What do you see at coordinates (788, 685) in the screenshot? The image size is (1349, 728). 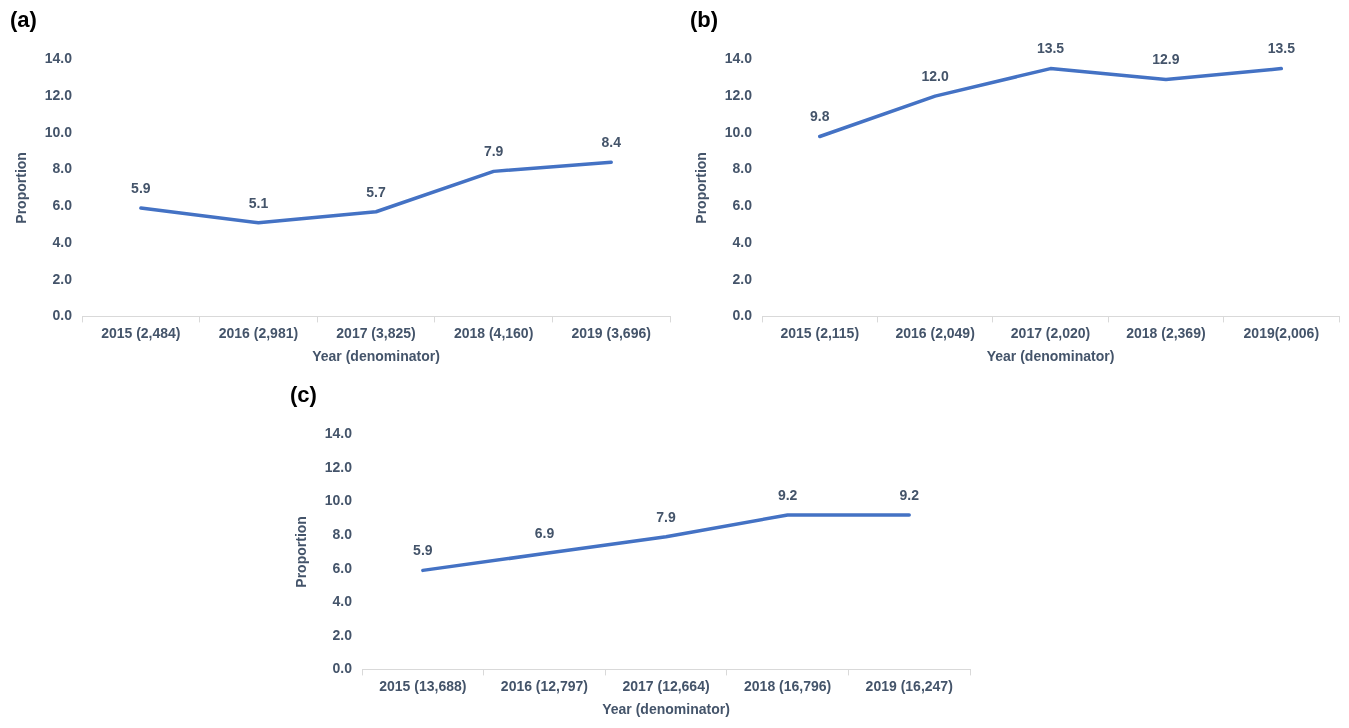 I see `x-tick-label: 2018 (16,796)` at bounding box center [788, 685].